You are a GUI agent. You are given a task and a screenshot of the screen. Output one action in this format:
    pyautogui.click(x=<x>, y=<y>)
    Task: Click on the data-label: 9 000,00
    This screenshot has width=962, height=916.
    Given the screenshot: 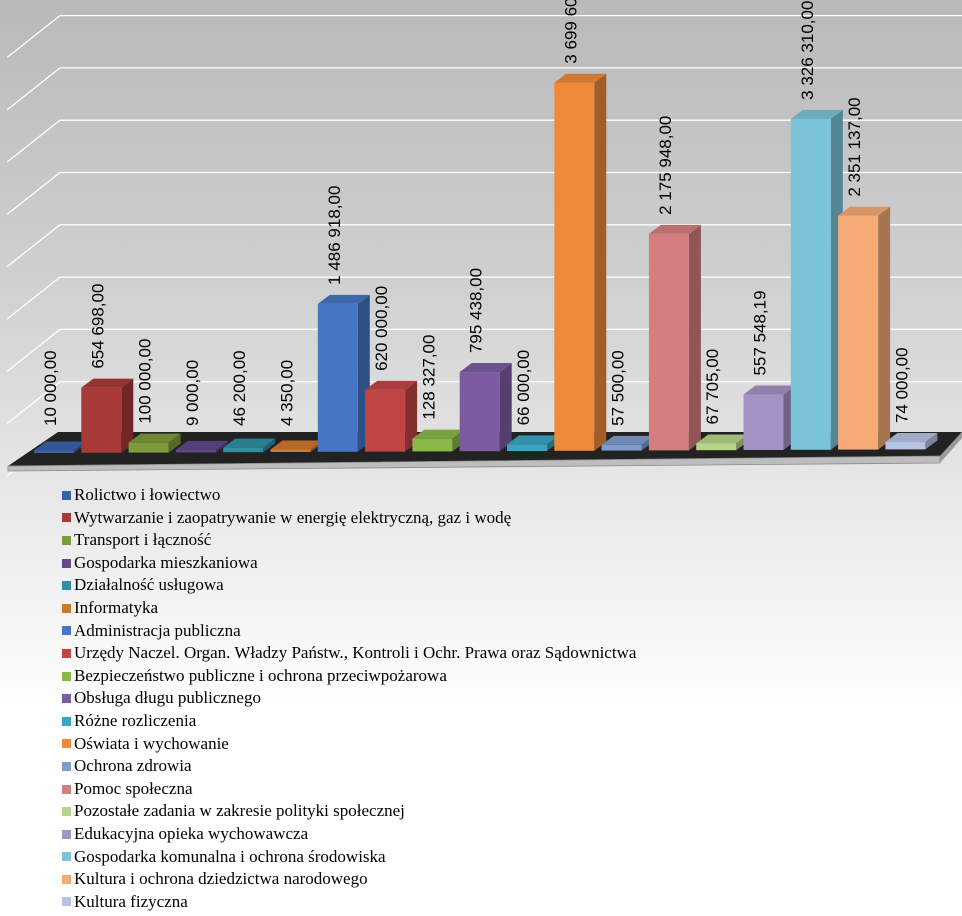 What is the action you would take?
    pyautogui.click(x=192, y=393)
    